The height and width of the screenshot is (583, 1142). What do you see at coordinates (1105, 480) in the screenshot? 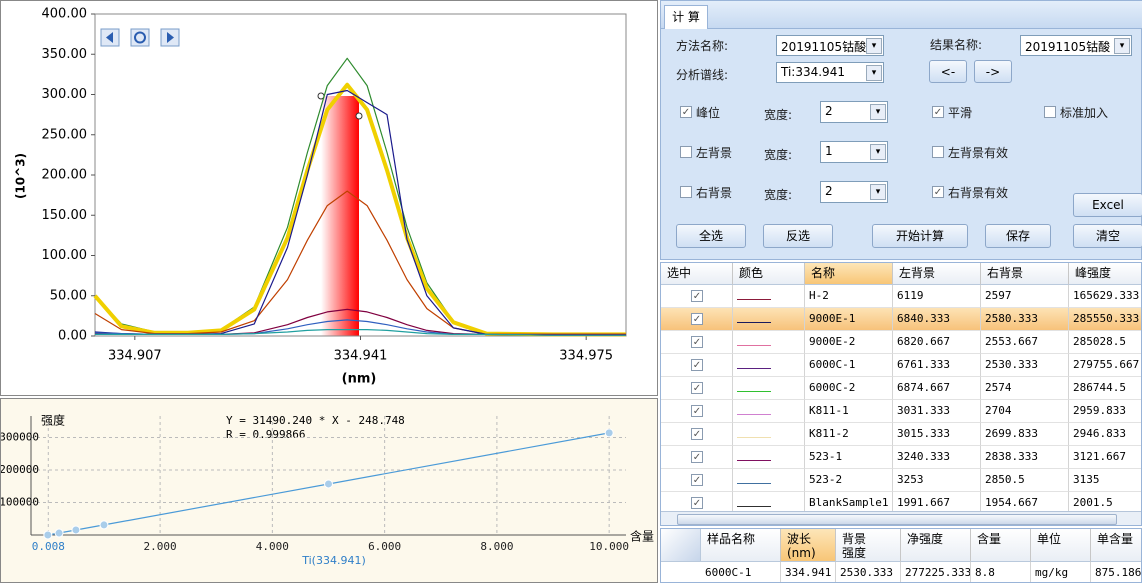
I see `cell: 3135` at bounding box center [1105, 480].